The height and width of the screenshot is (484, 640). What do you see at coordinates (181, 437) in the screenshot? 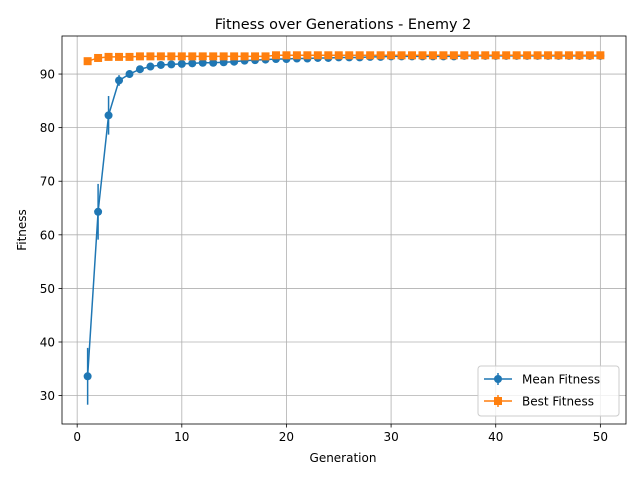
I see `x-tick-label: 10` at bounding box center [181, 437].